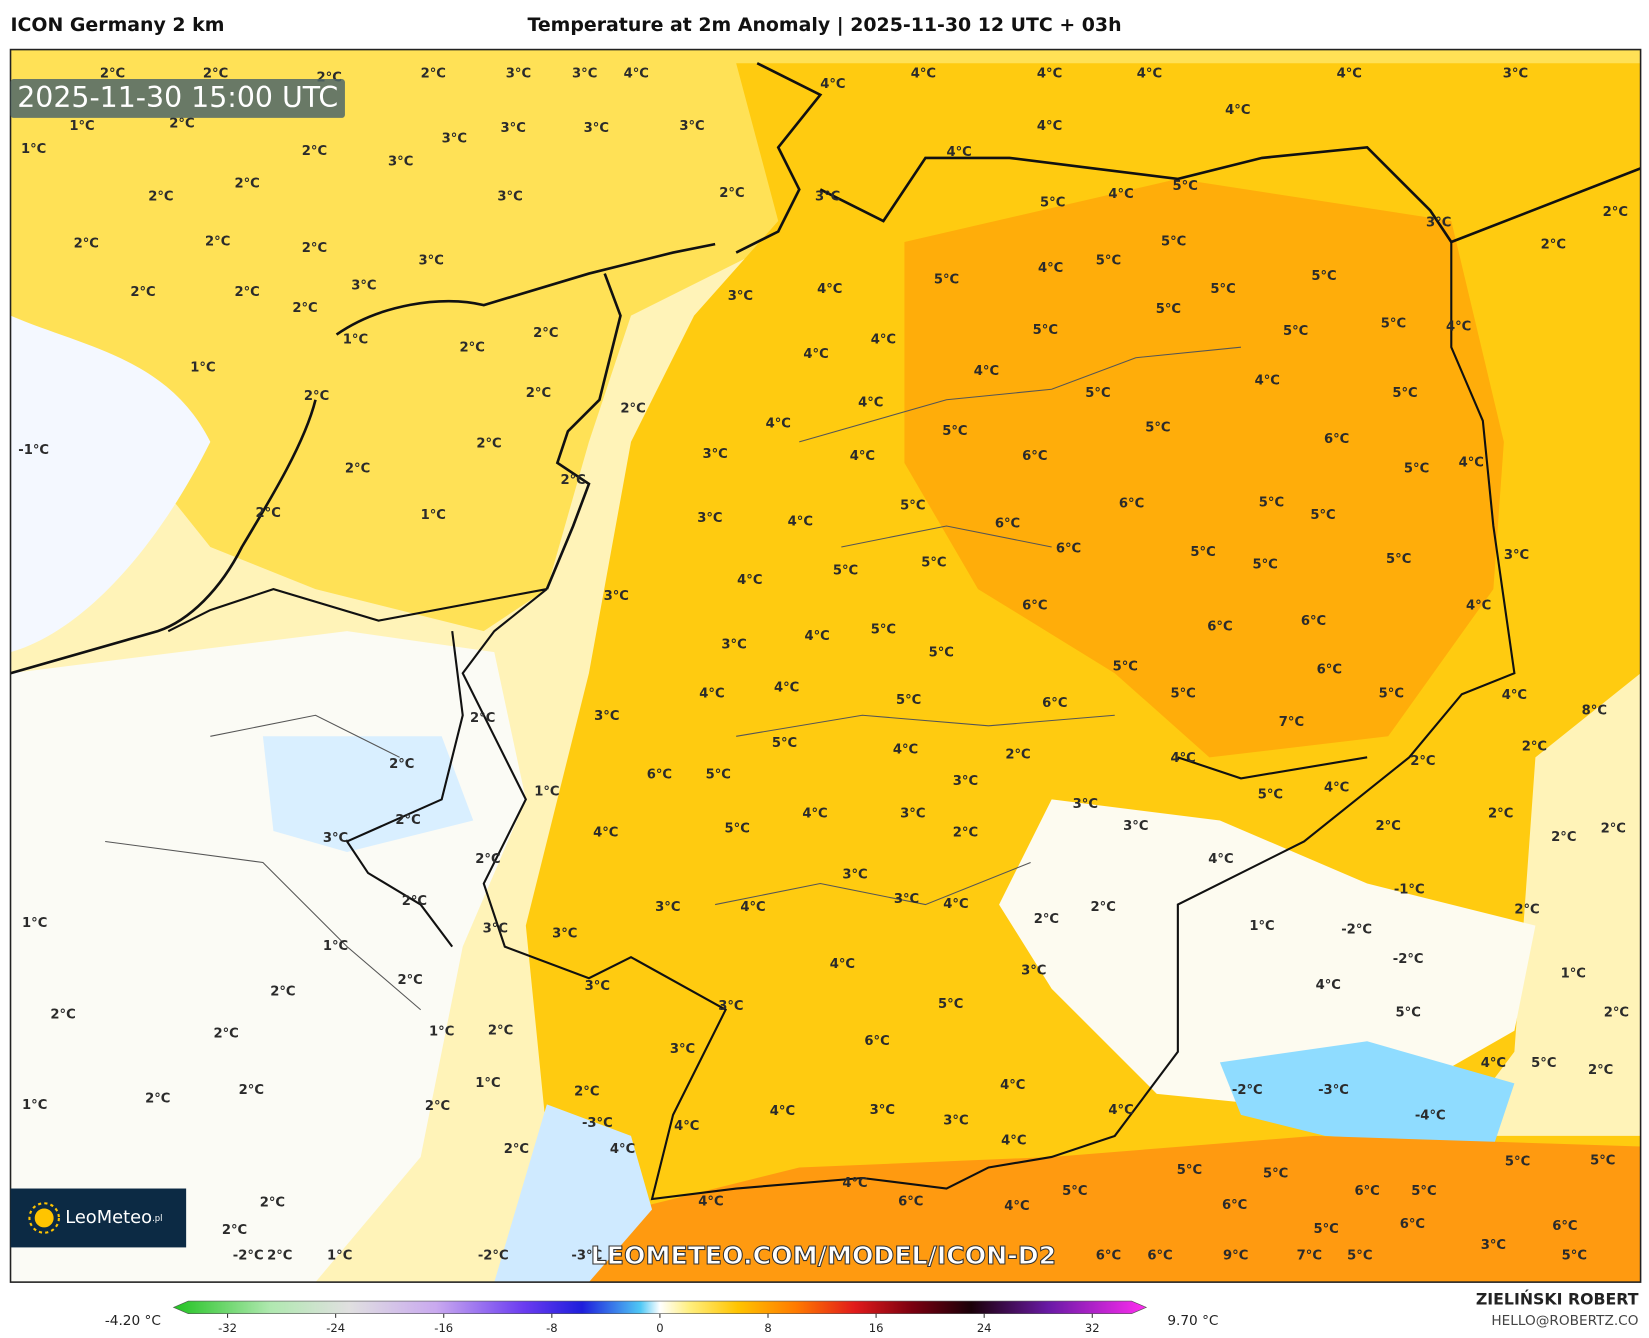  What do you see at coordinates (335, 1328) in the screenshot?
I see `colorbar-tick-label: -24` at bounding box center [335, 1328].